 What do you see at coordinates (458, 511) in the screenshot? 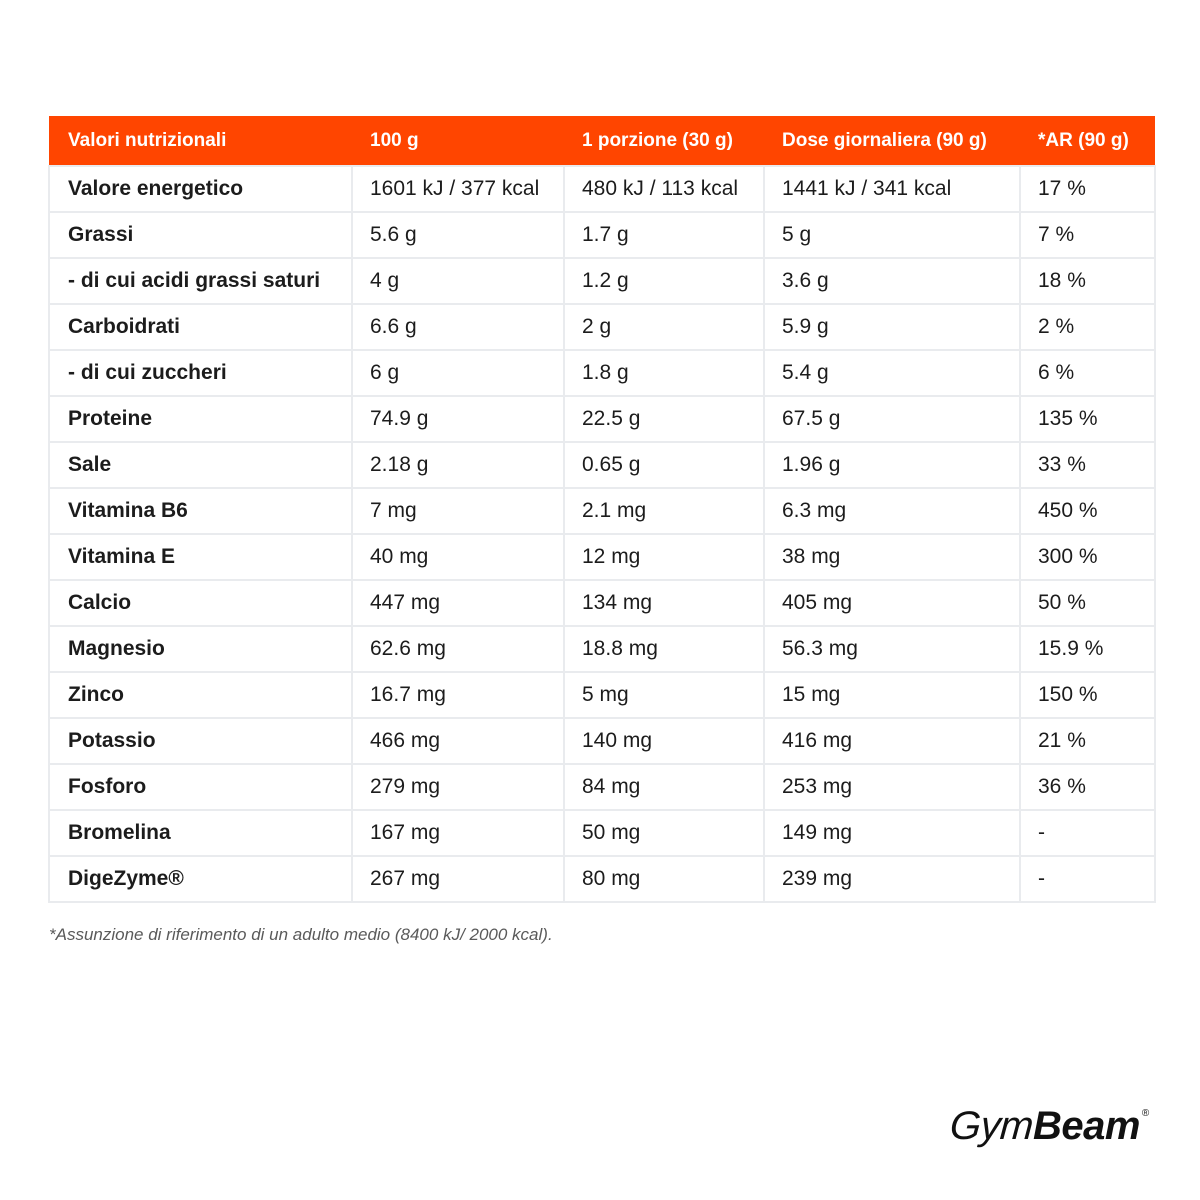
I see `value-per-100g: 7 mg` at bounding box center [458, 511].